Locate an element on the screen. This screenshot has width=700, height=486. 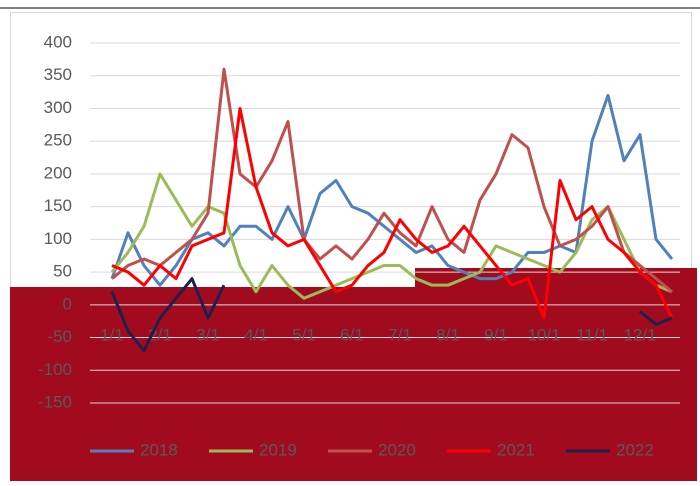
x-tick-label: 11/1 is located at coordinates (592, 334).